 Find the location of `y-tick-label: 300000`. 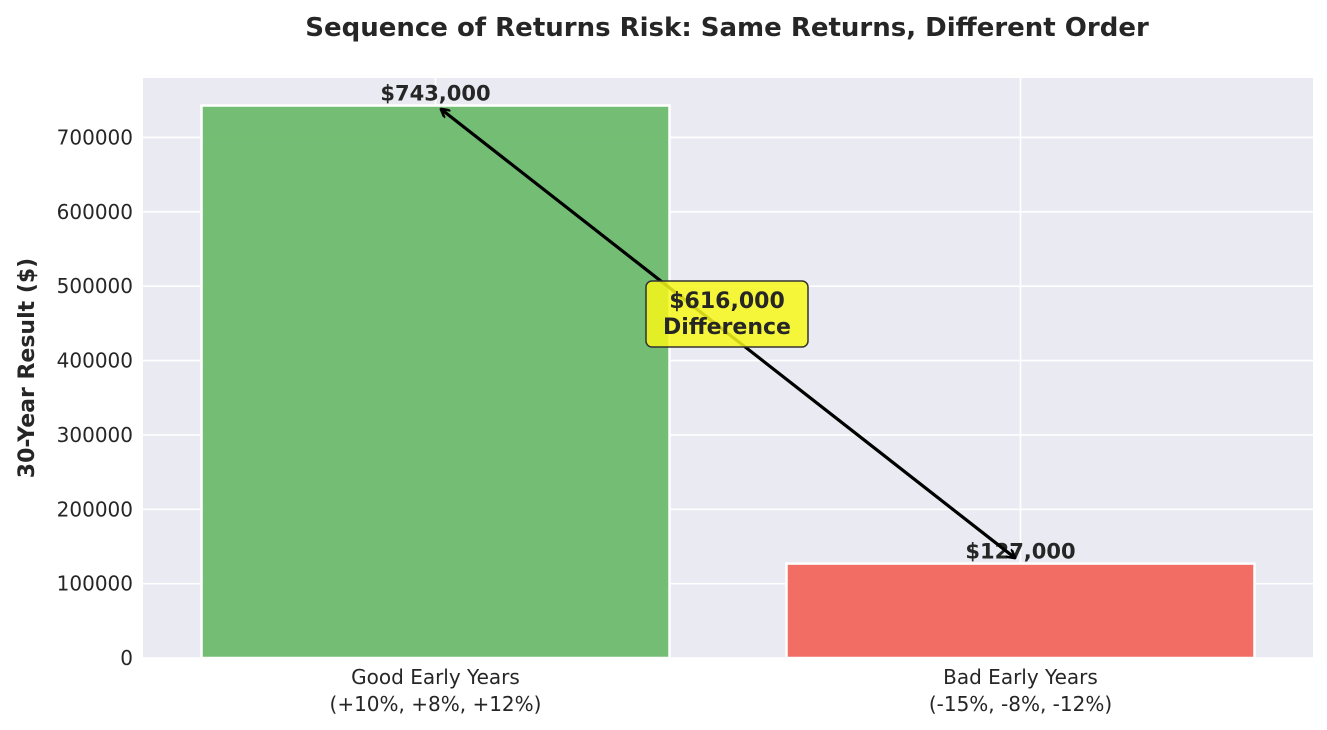

y-tick-label: 300000 is located at coordinates (95, 435).